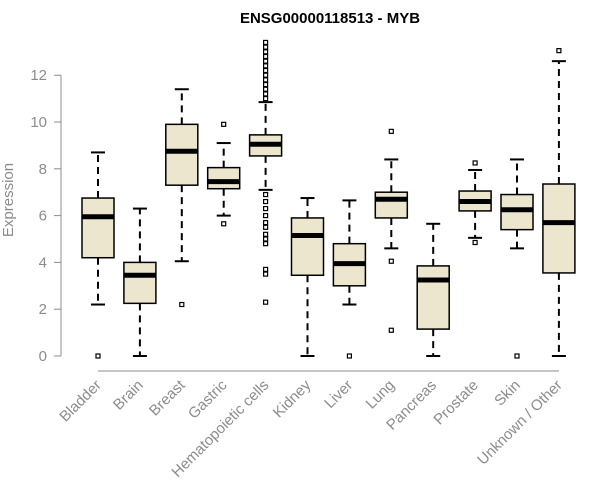 The image size is (600, 500). I want to click on y-tick-label: 6, so click(43, 216).